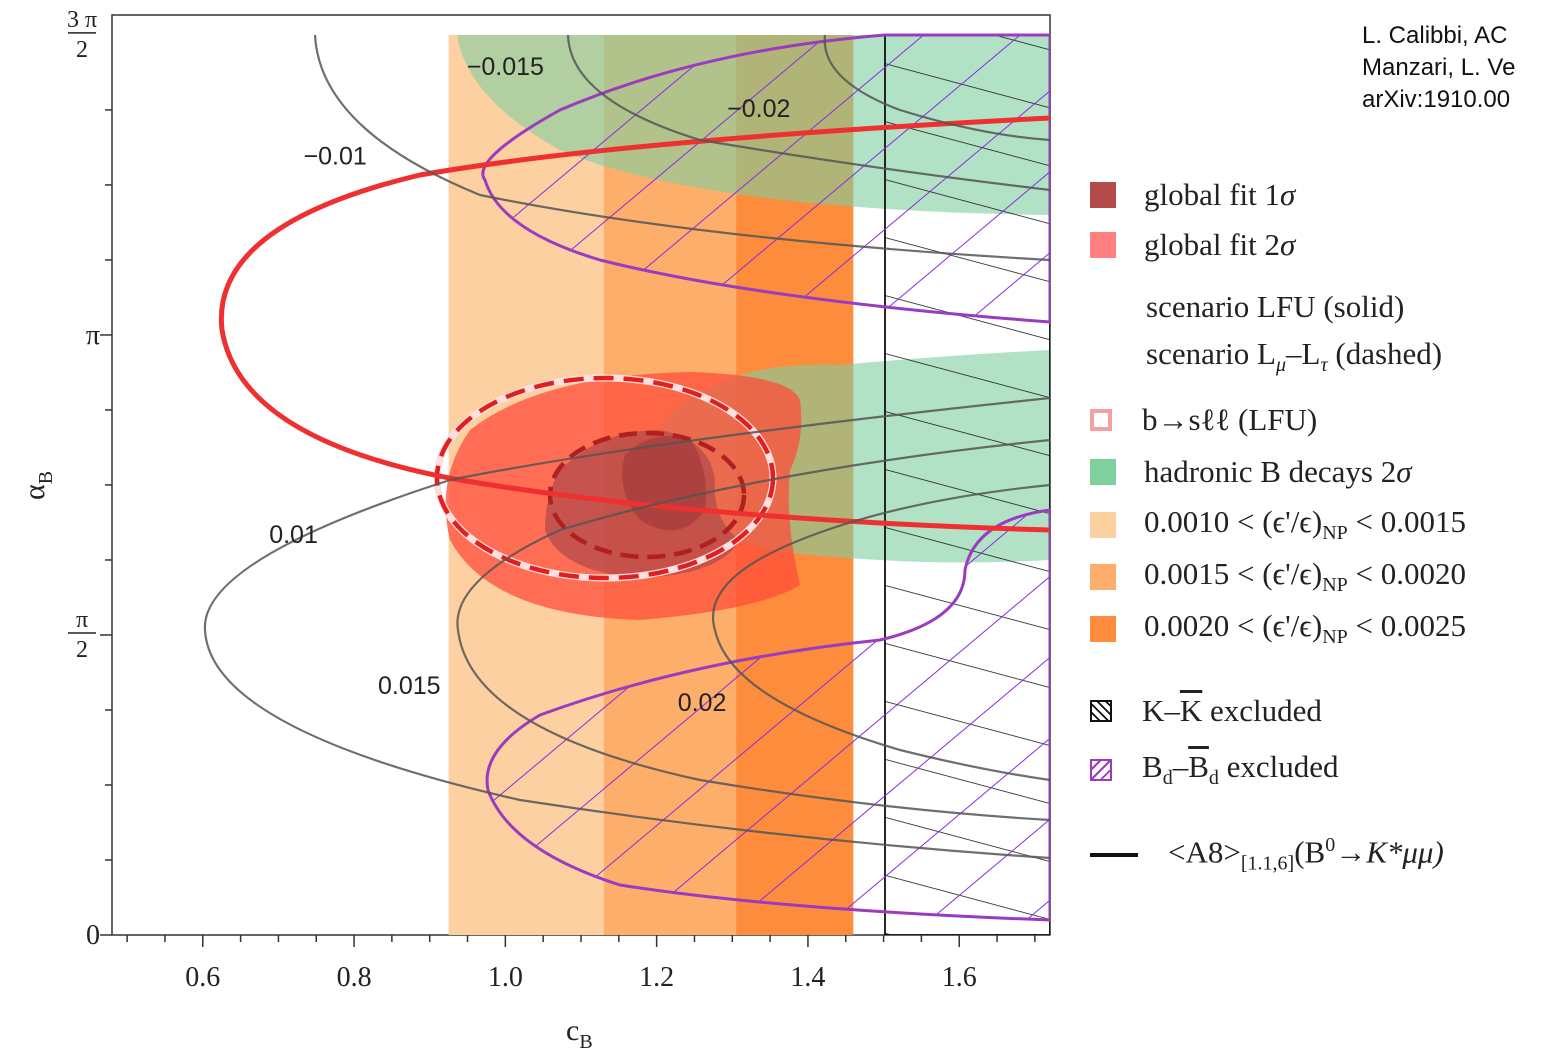 This screenshot has height=1048, width=1554. What do you see at coordinates (1103, 525) in the screenshot?
I see `swatch-eps1` at bounding box center [1103, 525].